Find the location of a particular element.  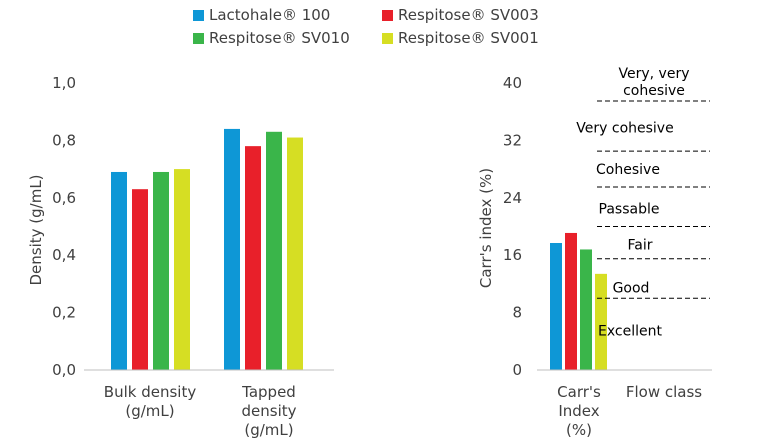

carrs-category-label: (%) is located at coordinates (579, 430).